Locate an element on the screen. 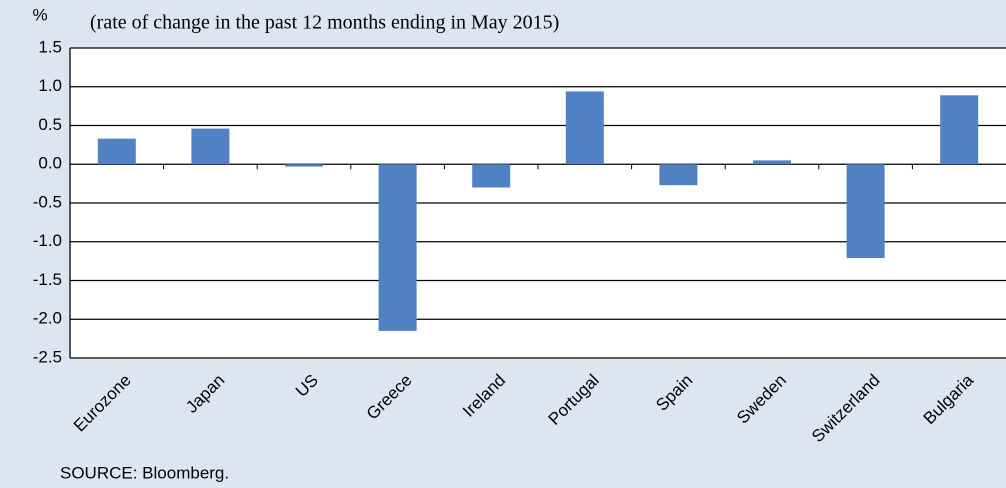  x-tick-label: Switzerland is located at coordinates (846, 409).